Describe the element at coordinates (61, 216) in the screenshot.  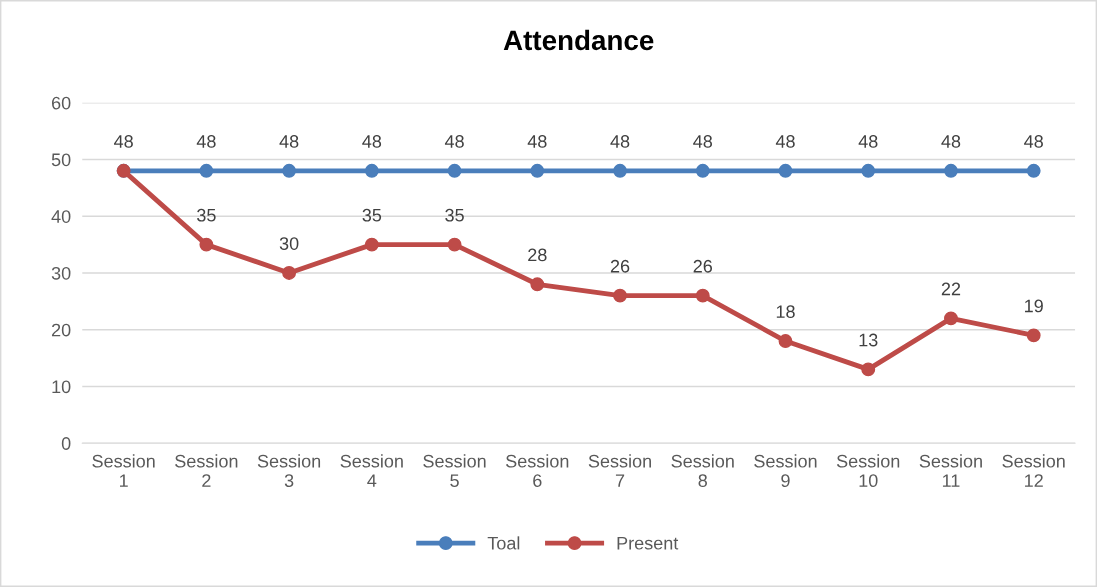
I see `y-tick-label: 40` at that location.